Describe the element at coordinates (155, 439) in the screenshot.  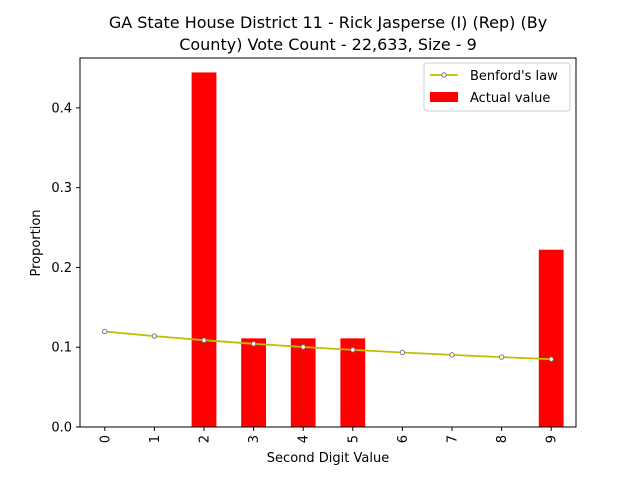
I see `x-tick-label: 1` at that location.